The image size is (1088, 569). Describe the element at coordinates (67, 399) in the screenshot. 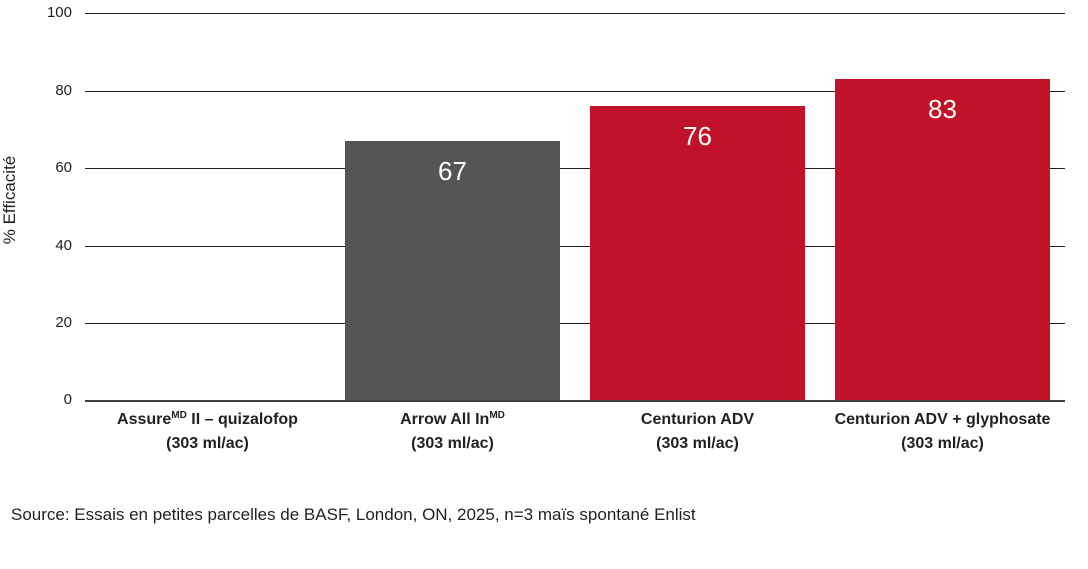

I see `y-tick-label: 0` at that location.